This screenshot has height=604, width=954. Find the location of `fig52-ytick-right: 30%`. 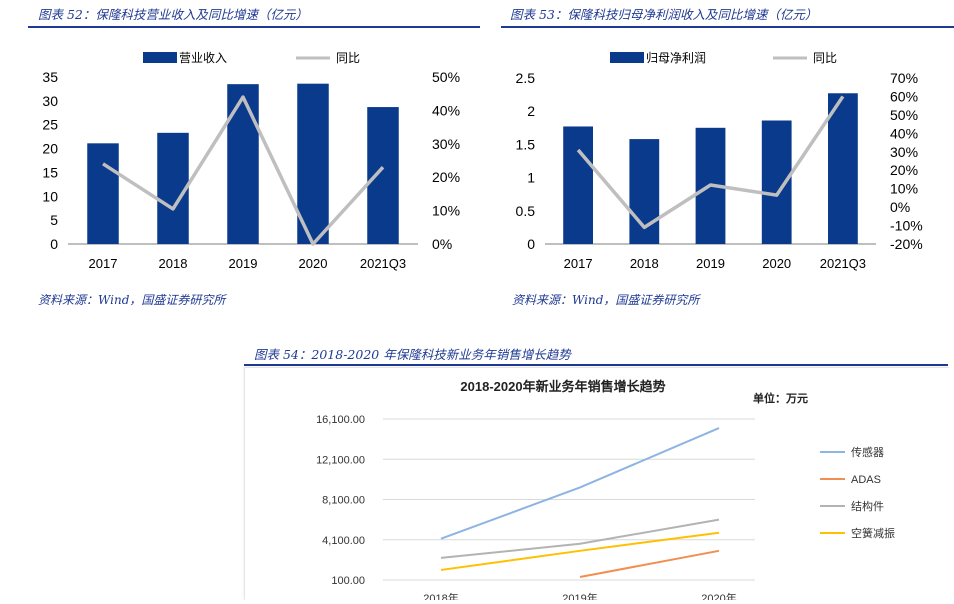

fig52-ytick-right: 30% is located at coordinates (446, 144).